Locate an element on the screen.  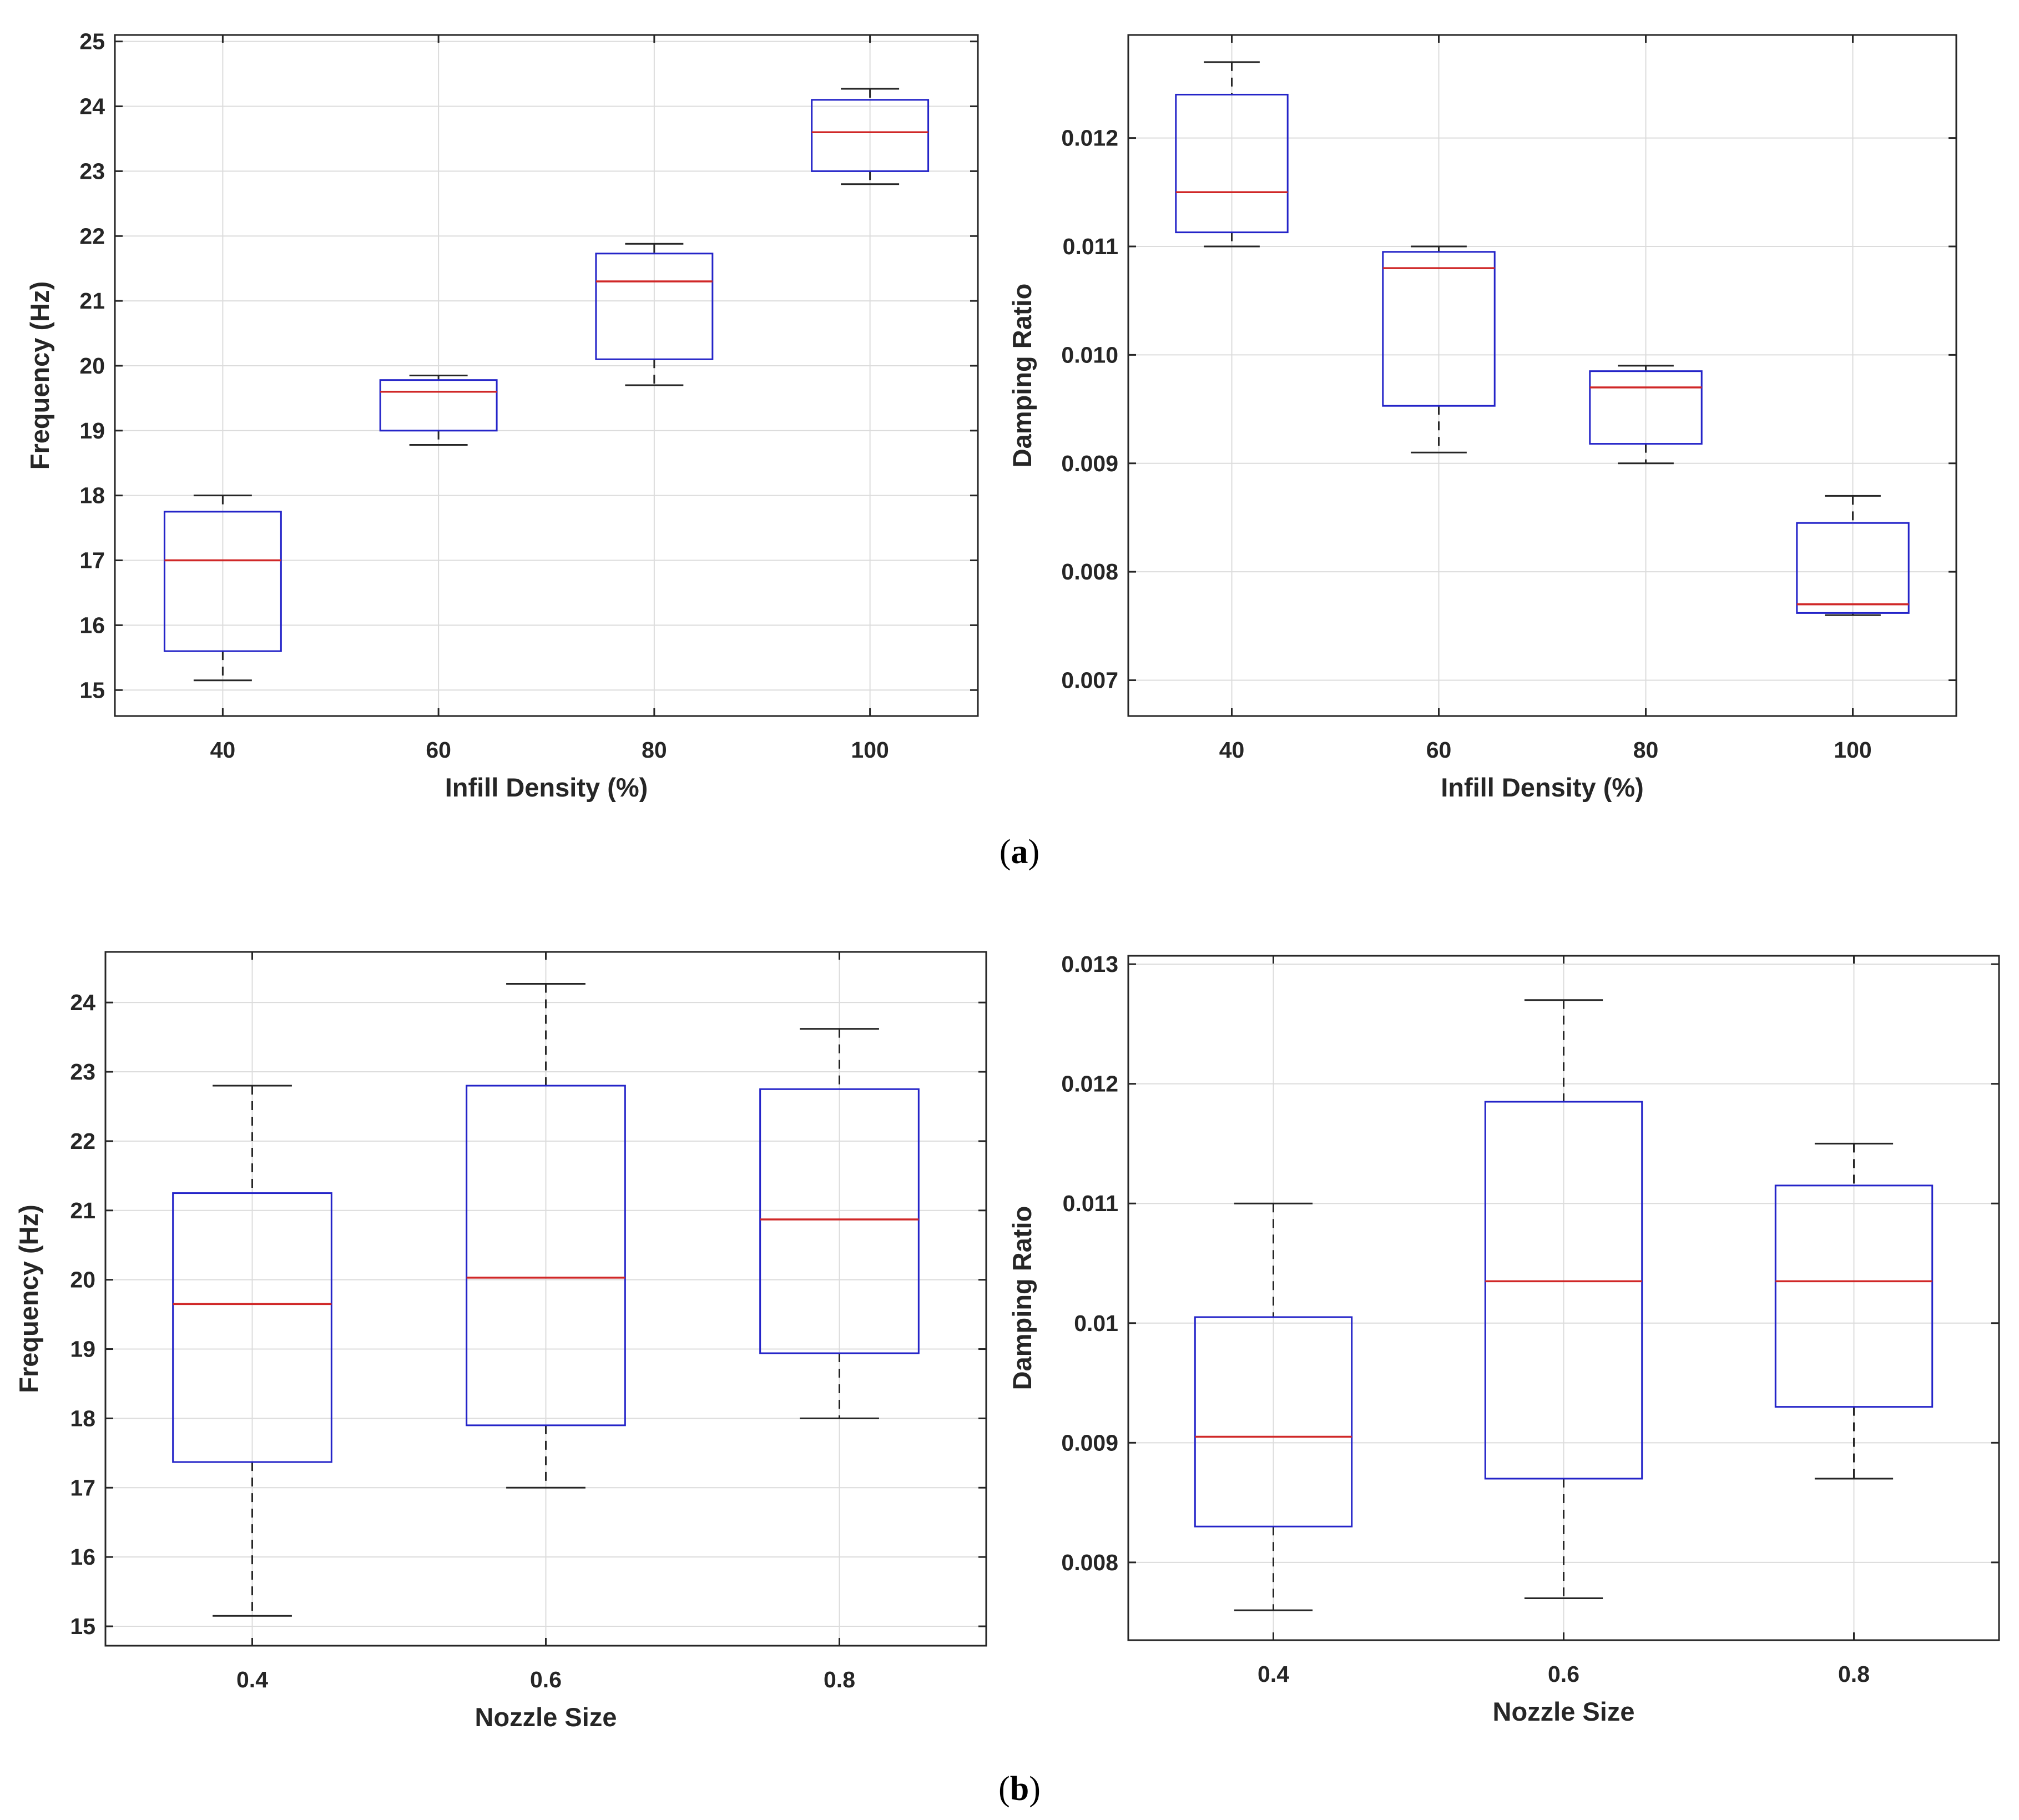
y-tick-label: 0.010 is located at coordinates (1089, 354).